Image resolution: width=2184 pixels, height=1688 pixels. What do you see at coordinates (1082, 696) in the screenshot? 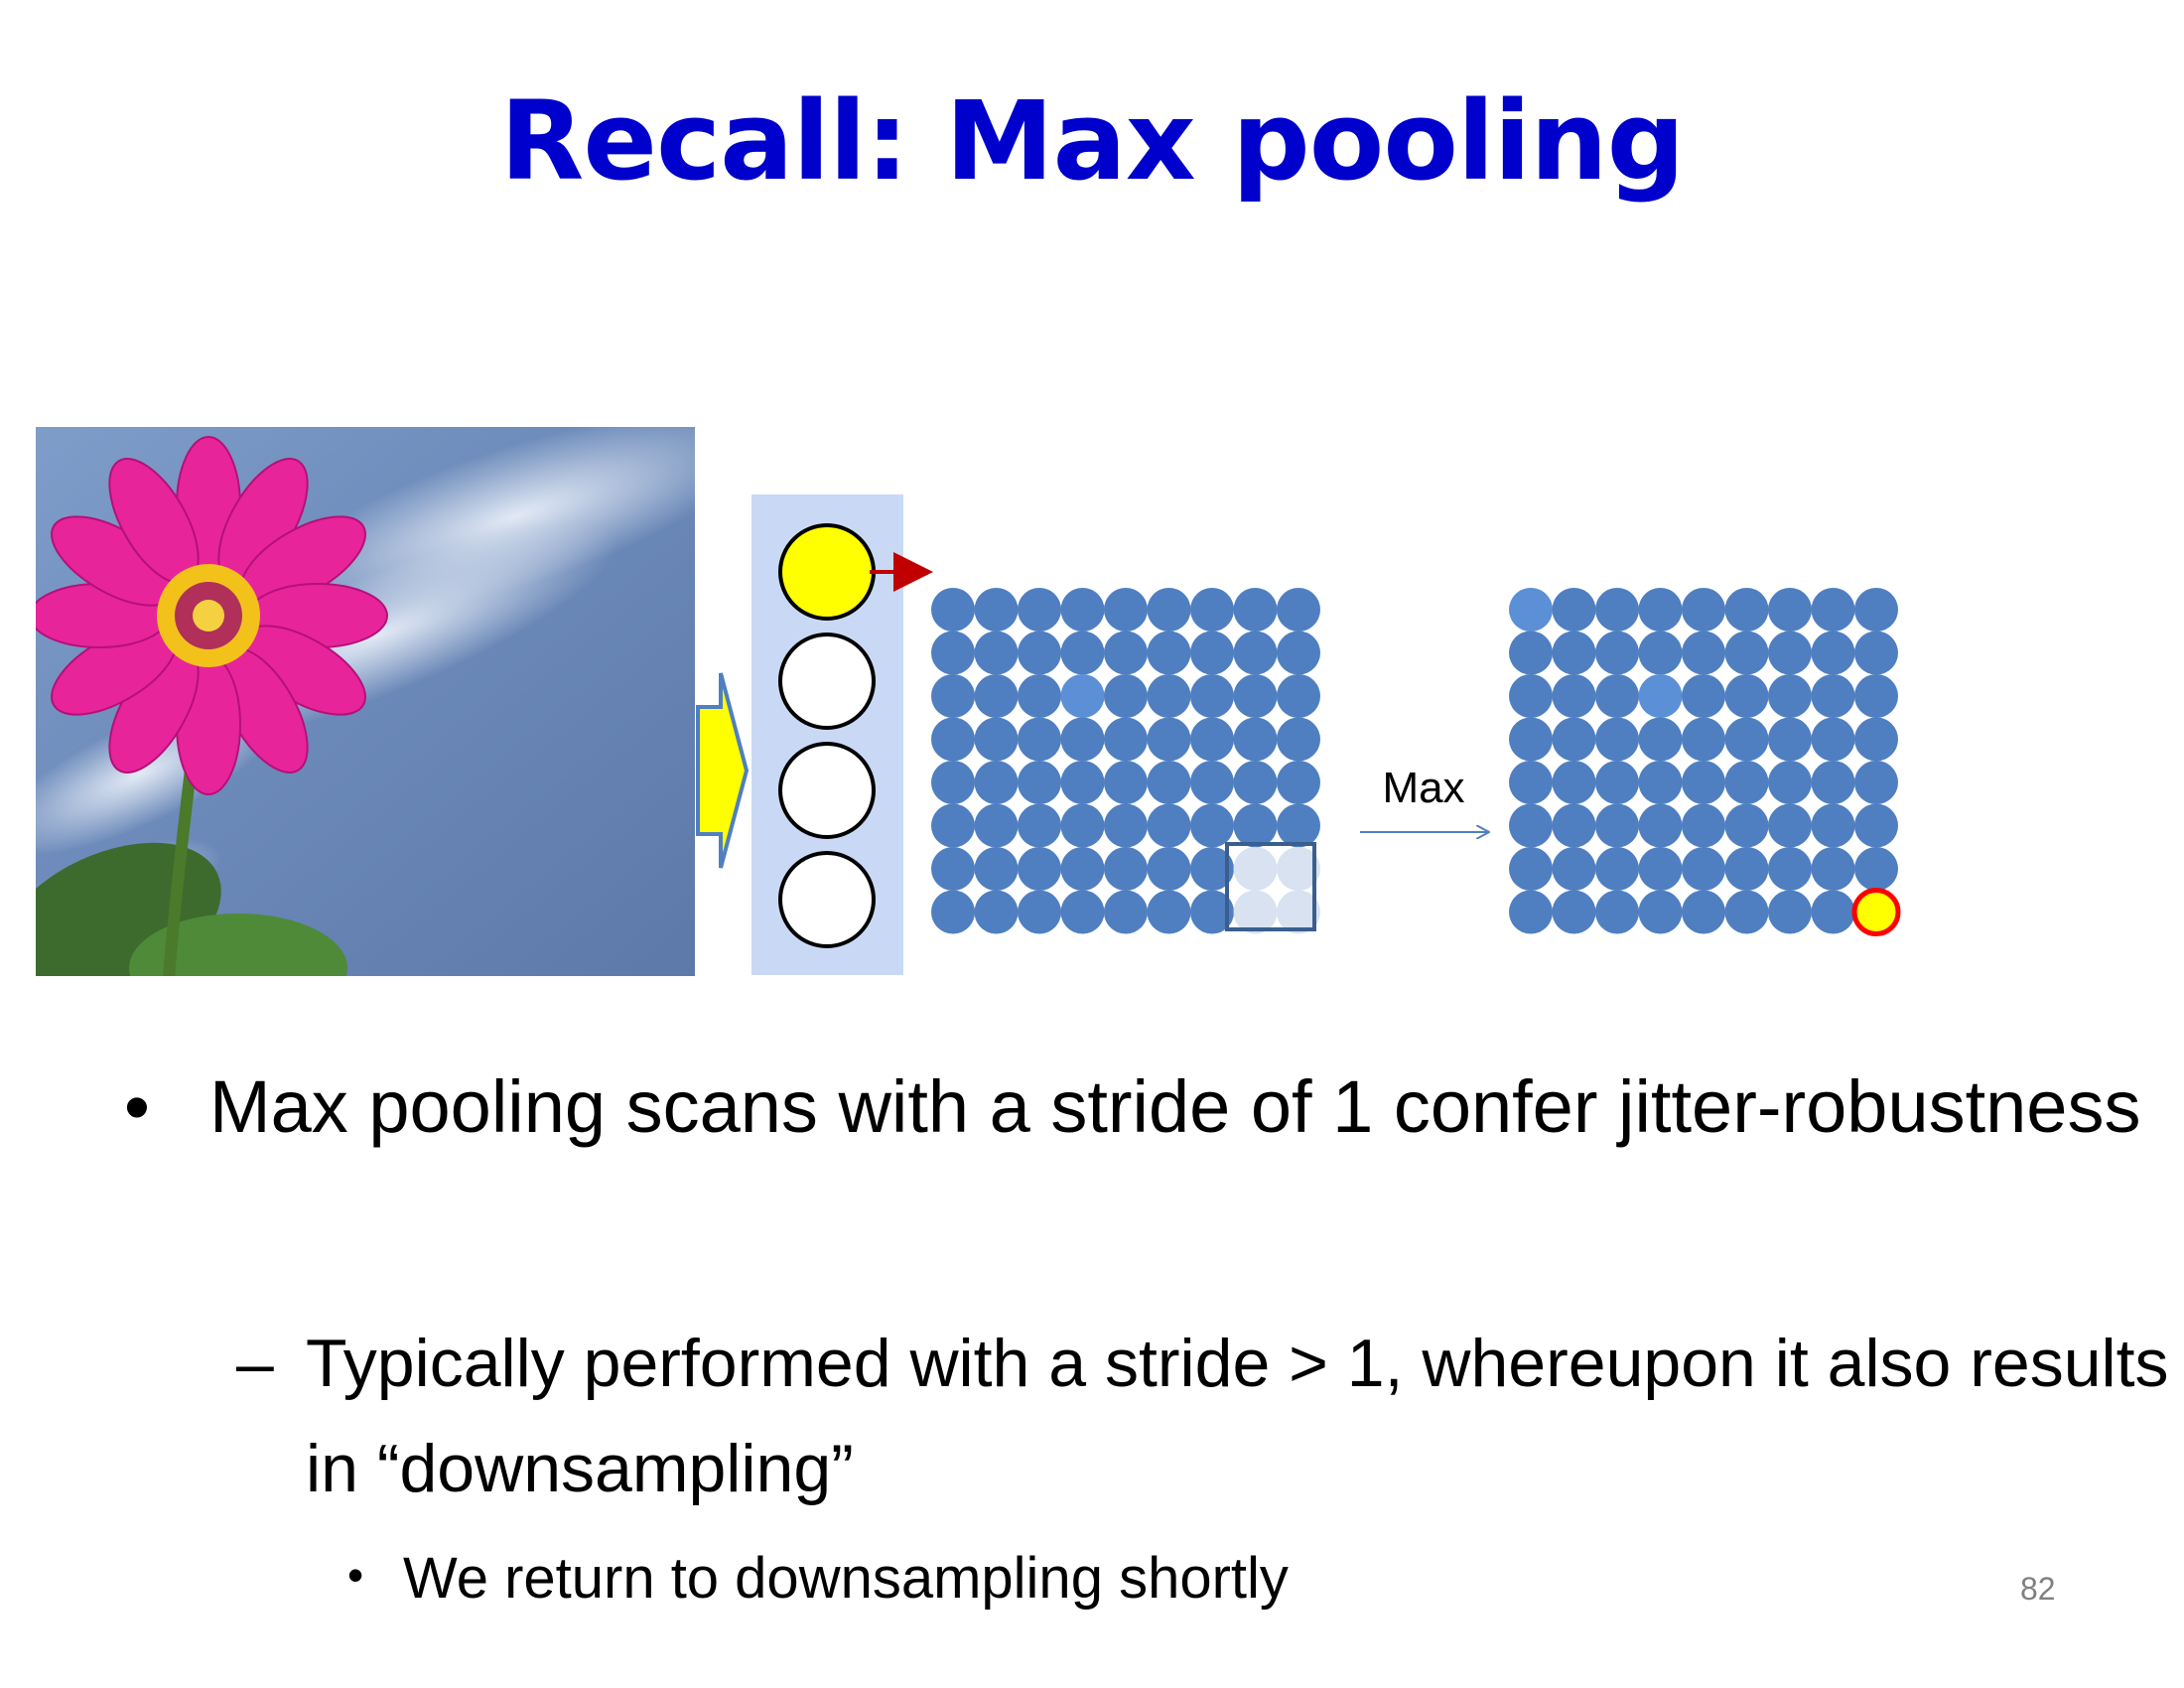
I see `active-feature-dot` at bounding box center [1082, 696].